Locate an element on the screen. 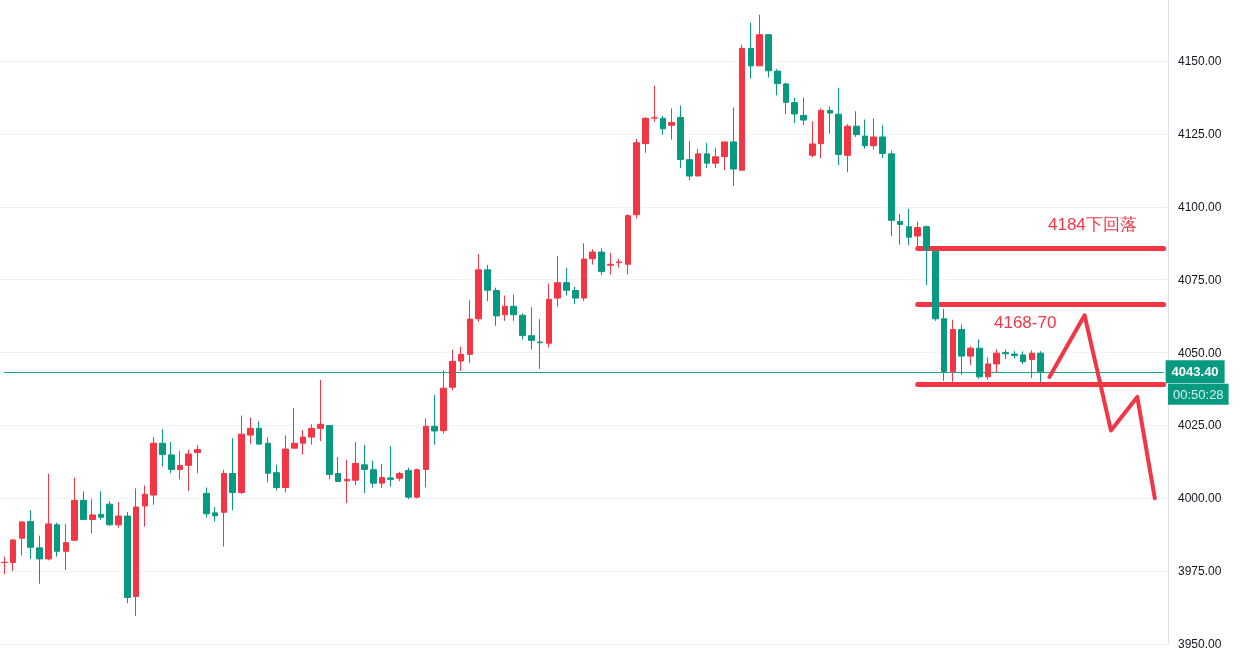 This screenshot has width=1244, height=652. y-tick-label: 4000.00 is located at coordinates (1200, 498).